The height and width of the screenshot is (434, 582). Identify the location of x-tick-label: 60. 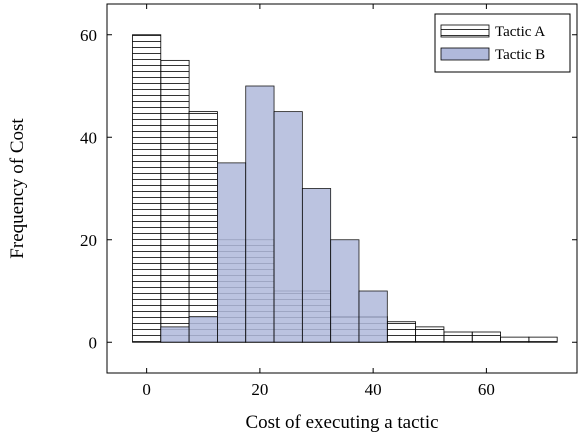
(486, 389).